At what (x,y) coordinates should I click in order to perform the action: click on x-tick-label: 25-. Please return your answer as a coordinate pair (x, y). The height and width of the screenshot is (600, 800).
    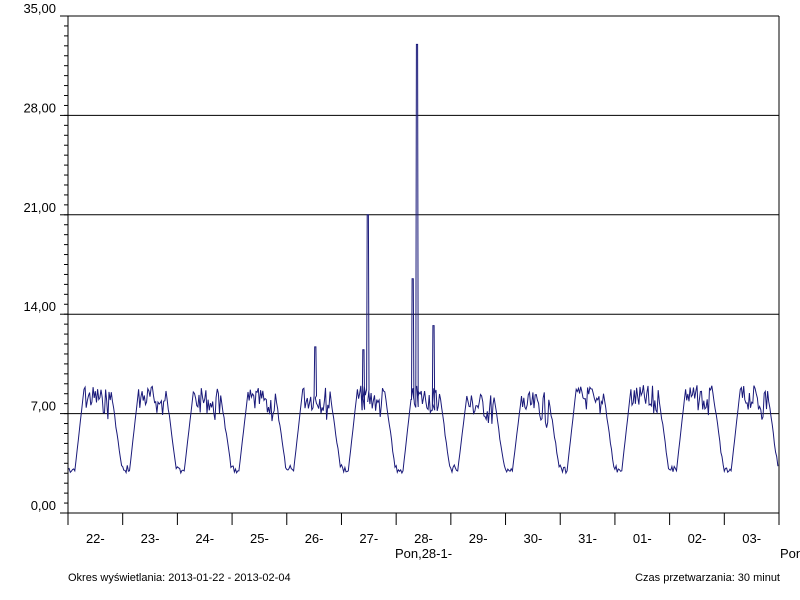
    Looking at the image, I should click on (259, 538).